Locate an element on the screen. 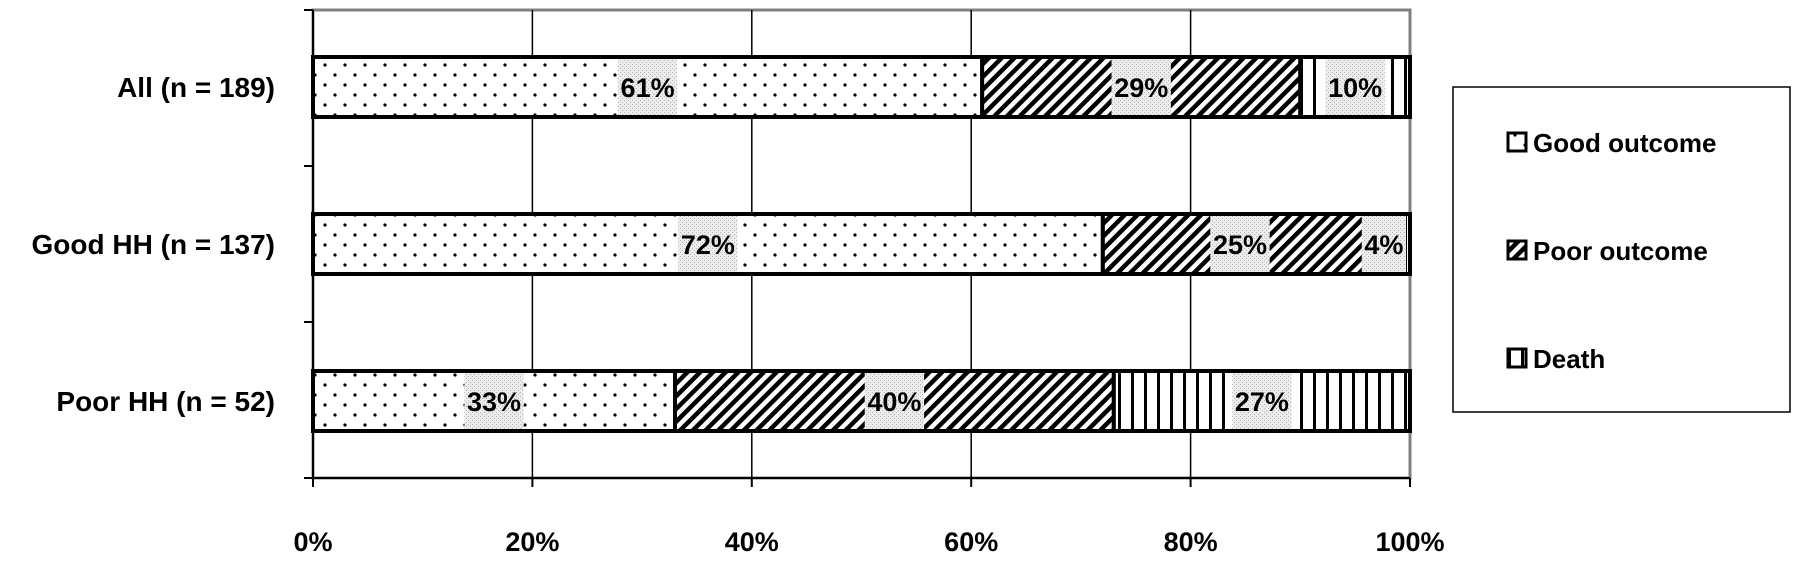  x-tick-label: 0% is located at coordinates (312, 542).